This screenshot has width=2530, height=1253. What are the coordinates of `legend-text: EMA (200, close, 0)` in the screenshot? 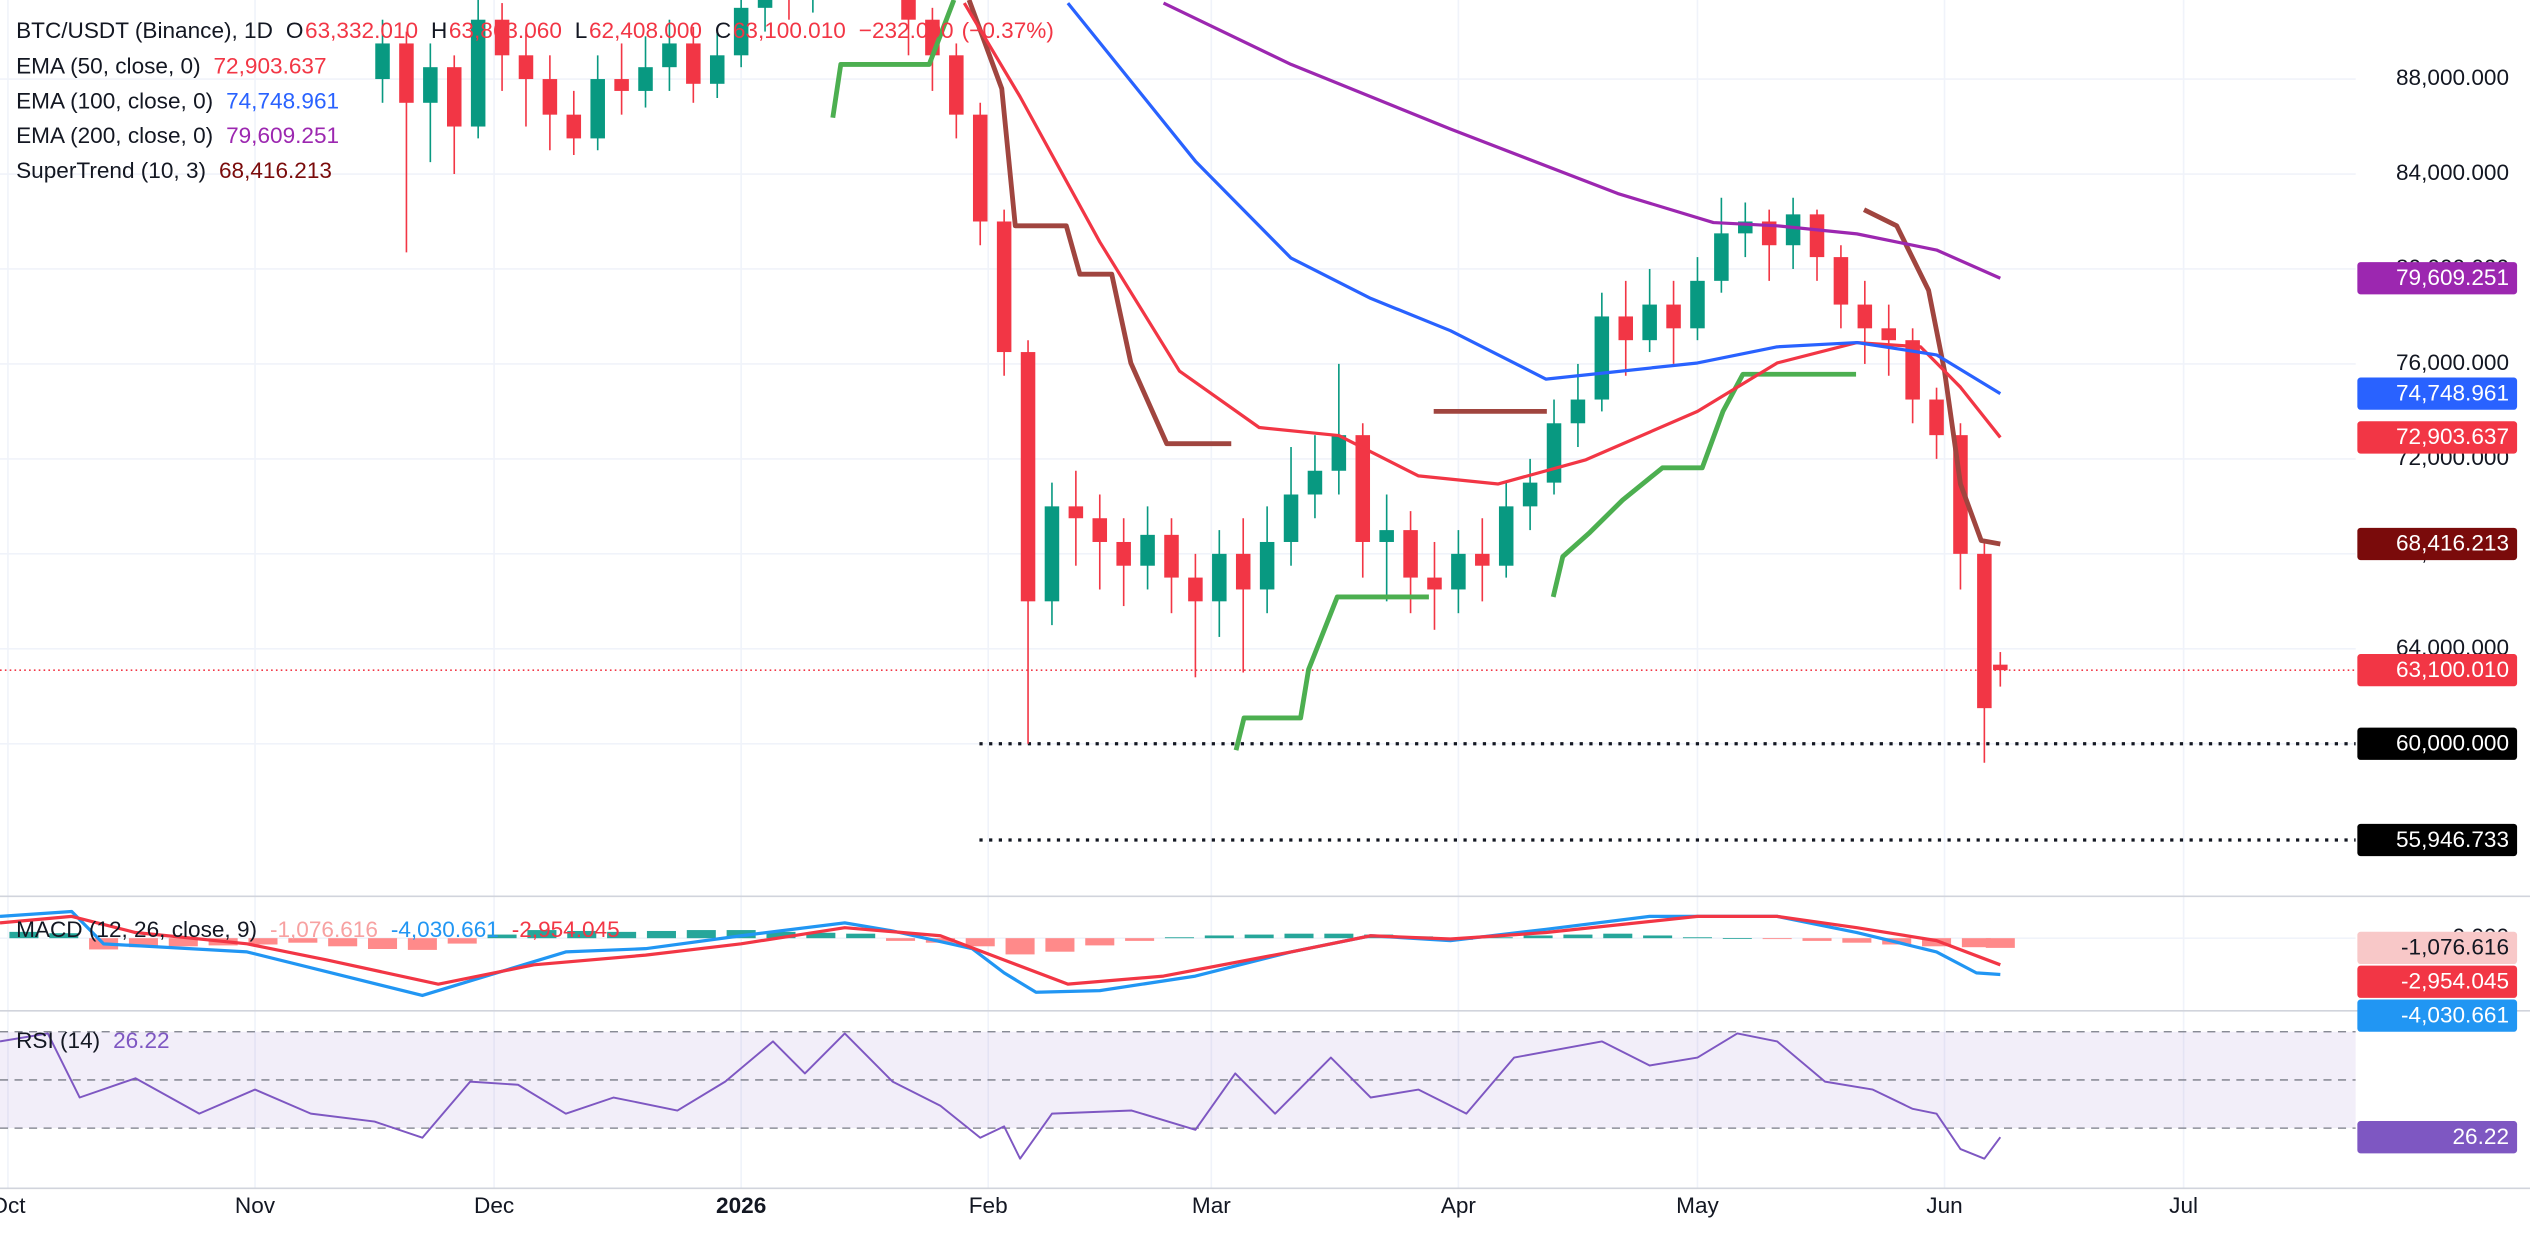 It's located at (114, 135).